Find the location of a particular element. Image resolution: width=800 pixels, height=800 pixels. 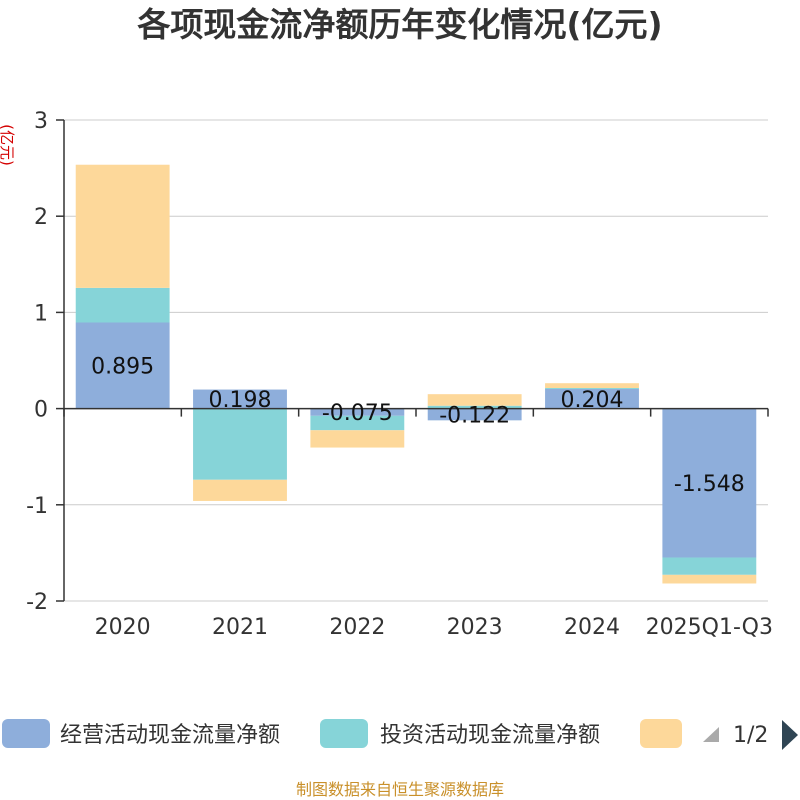

x-tick-label: 2022 is located at coordinates (357, 627).